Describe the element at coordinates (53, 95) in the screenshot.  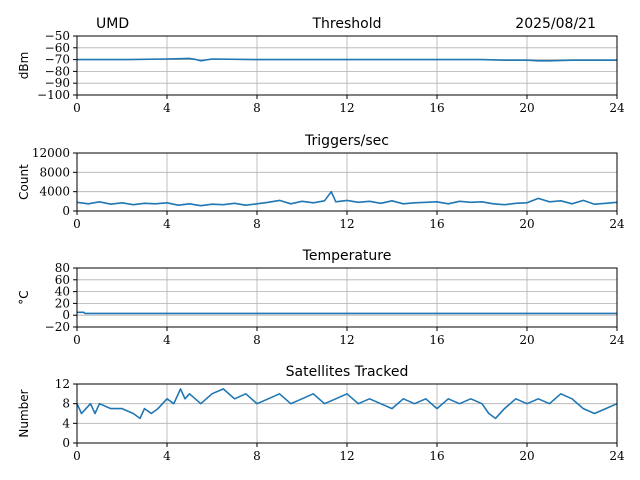
I see `y-tick-label: −100` at that location.